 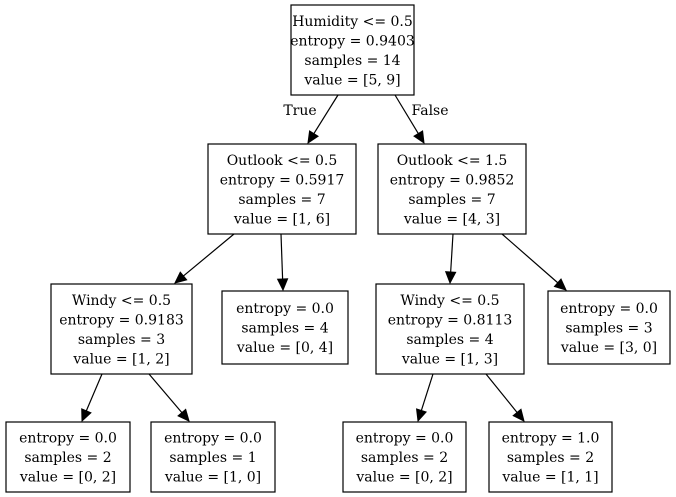 What do you see at coordinates (281, 219) in the screenshot?
I see `node-text-line: value = [1, 6]` at bounding box center [281, 219].